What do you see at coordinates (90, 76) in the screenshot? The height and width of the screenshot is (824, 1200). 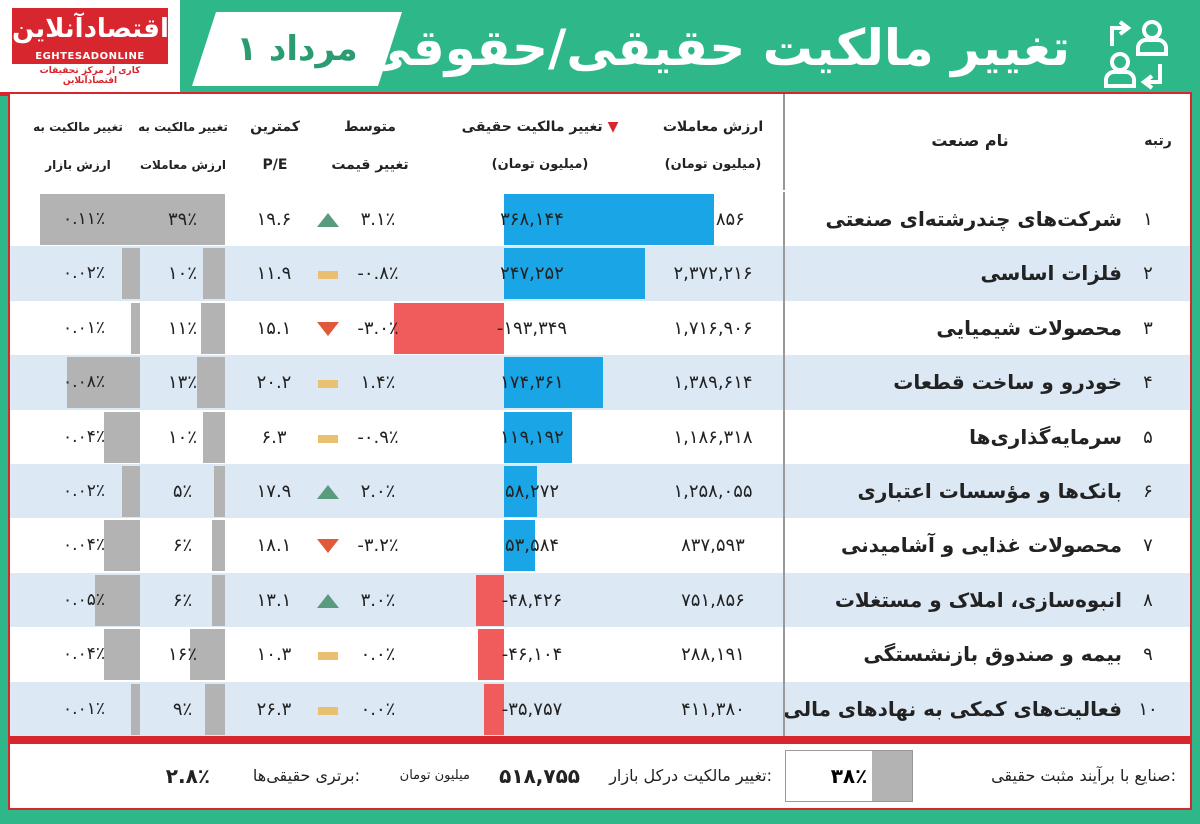 I see `logo-subtitle: کاری از مرکز تحقیقات اقتصادآنلاین` at bounding box center [90, 76].